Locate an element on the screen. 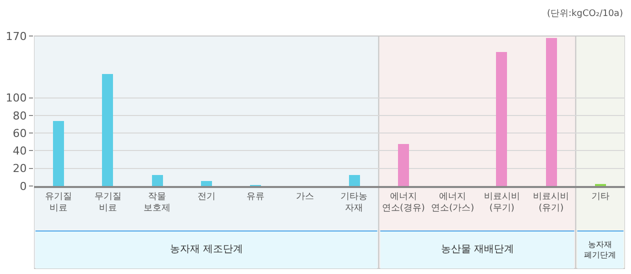  x-tick-label: 작물 보호제 is located at coordinates (157, 203).